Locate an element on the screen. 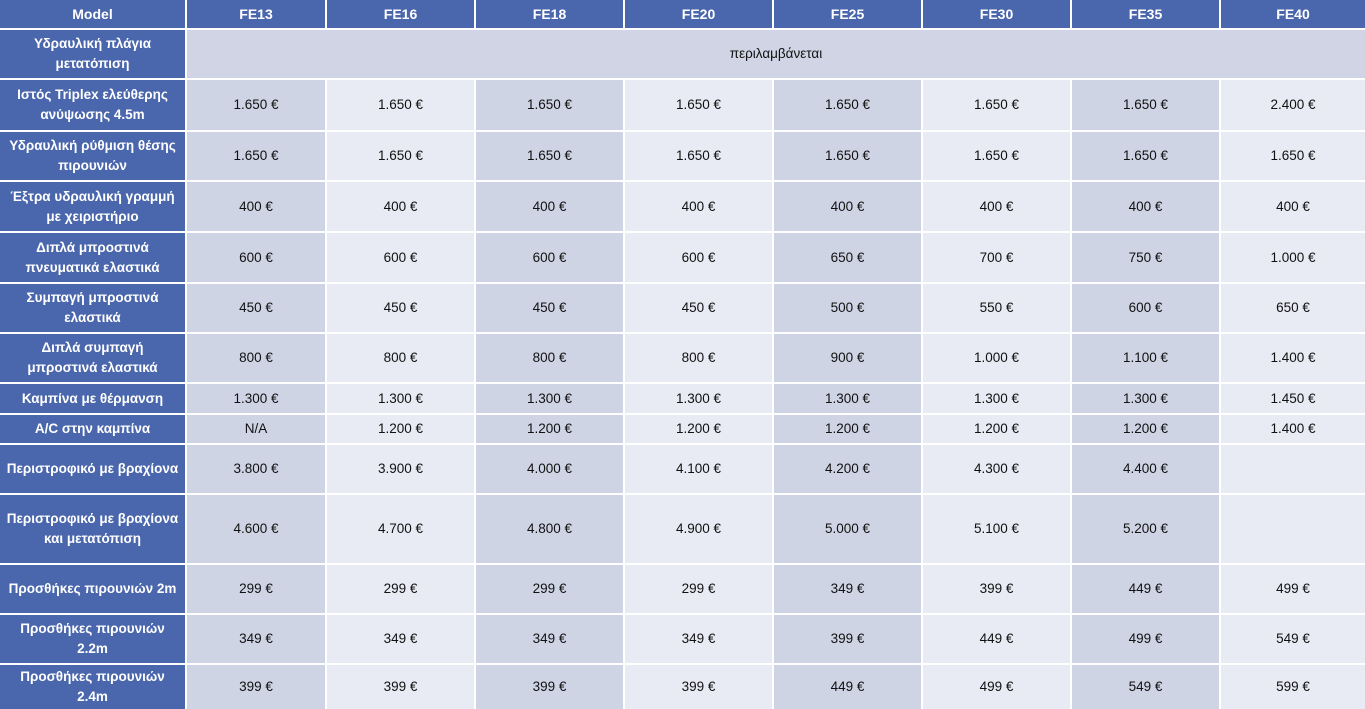 The image size is (1365, 709). merged-cell: περιλαμβάνεται is located at coordinates (776, 54).